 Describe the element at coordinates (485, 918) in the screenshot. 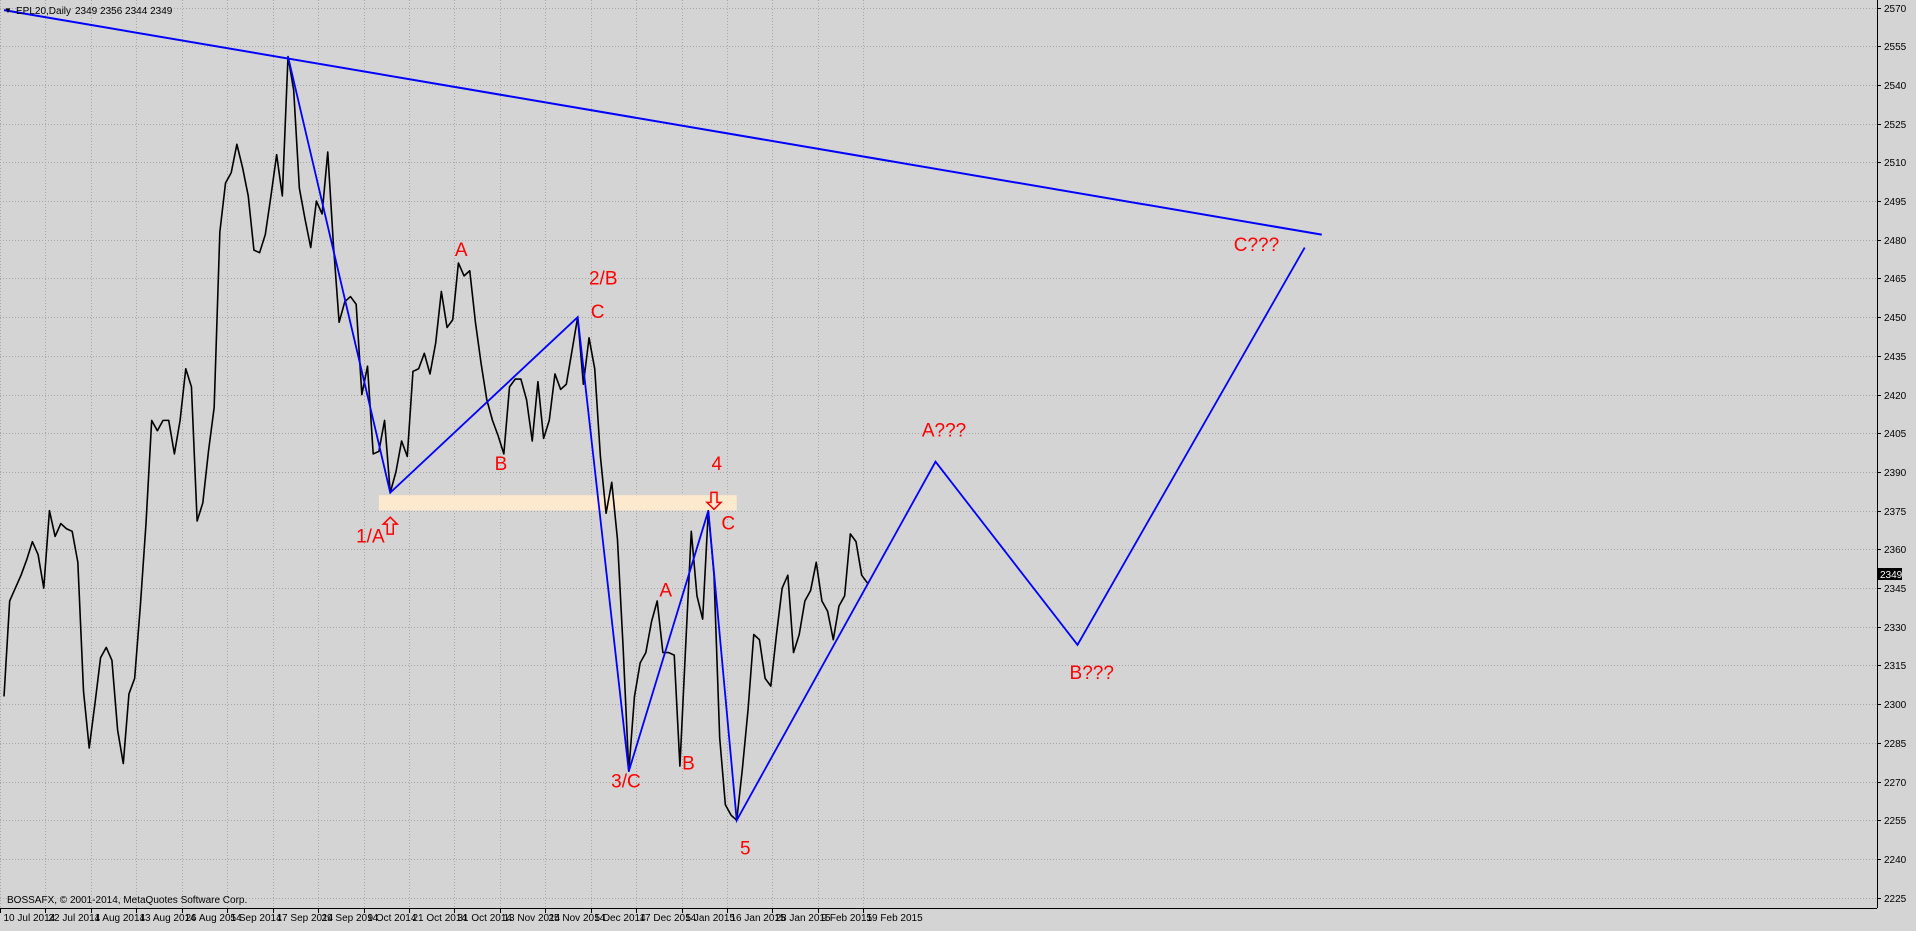

I see `x-tick-label: 31 Oct 2014` at that location.